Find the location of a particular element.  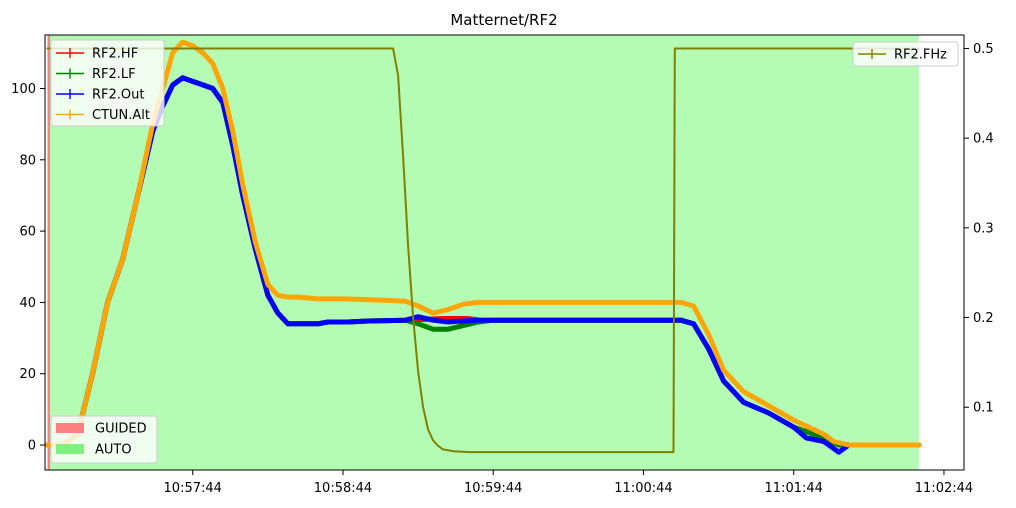

y-tick-label: 80 is located at coordinates (27, 160).